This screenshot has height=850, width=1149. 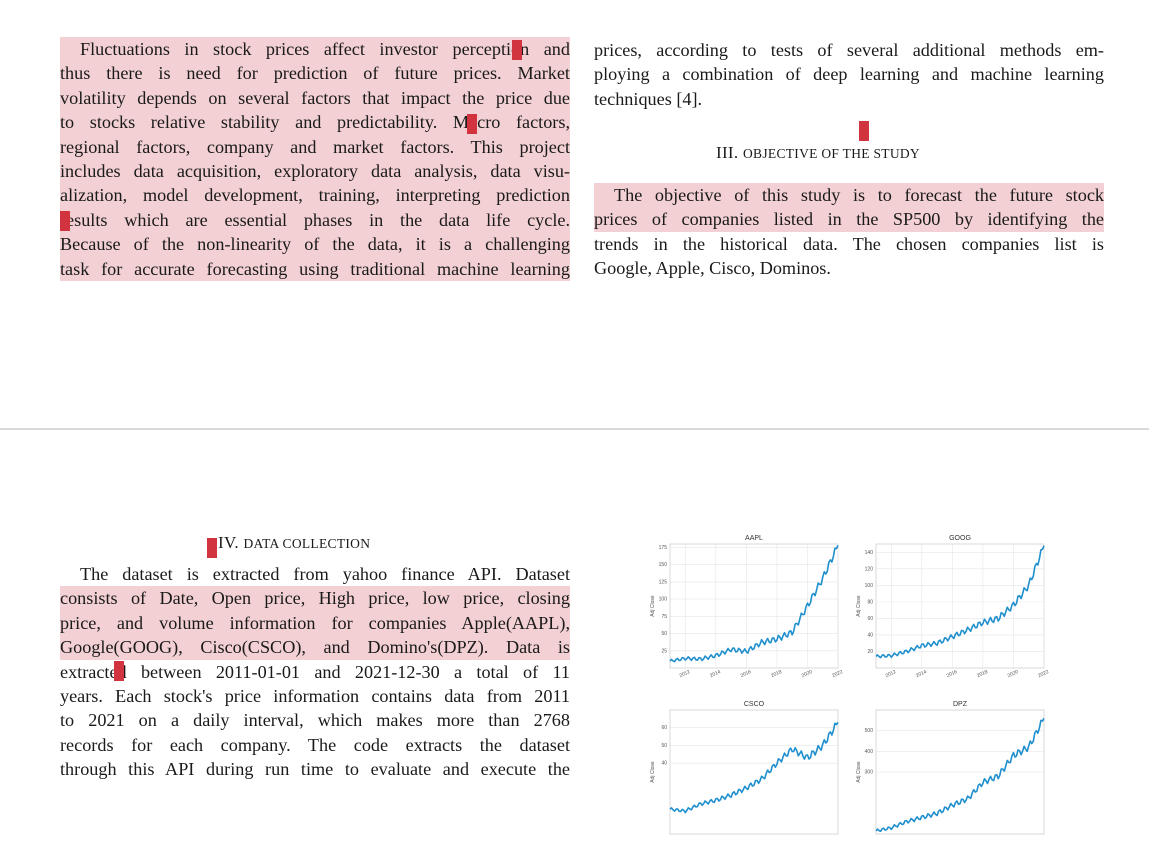 I want to click on text-line: techniques [4]., so click(x=648, y=98).